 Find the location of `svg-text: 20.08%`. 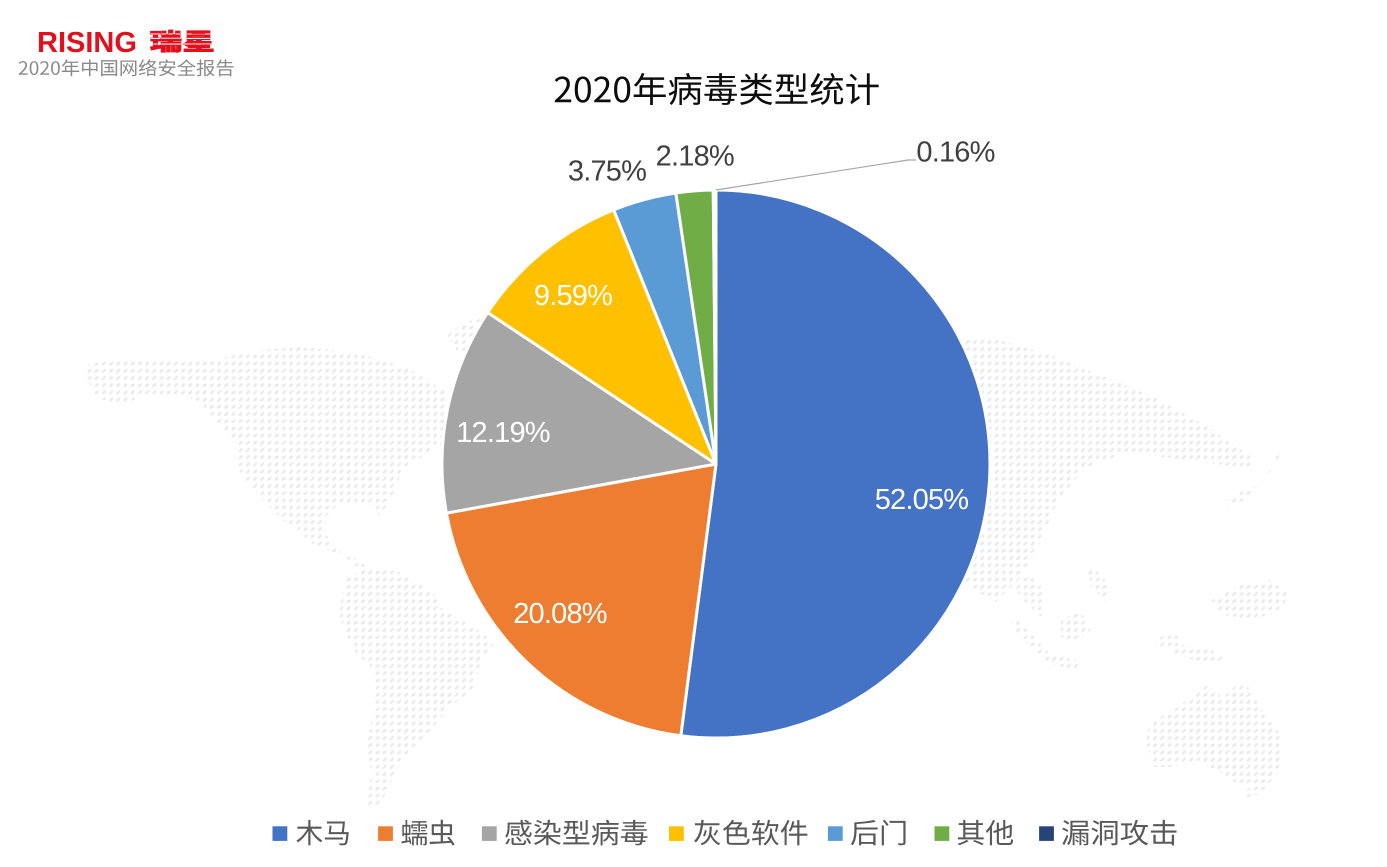

svg-text: 20.08% is located at coordinates (560, 614).